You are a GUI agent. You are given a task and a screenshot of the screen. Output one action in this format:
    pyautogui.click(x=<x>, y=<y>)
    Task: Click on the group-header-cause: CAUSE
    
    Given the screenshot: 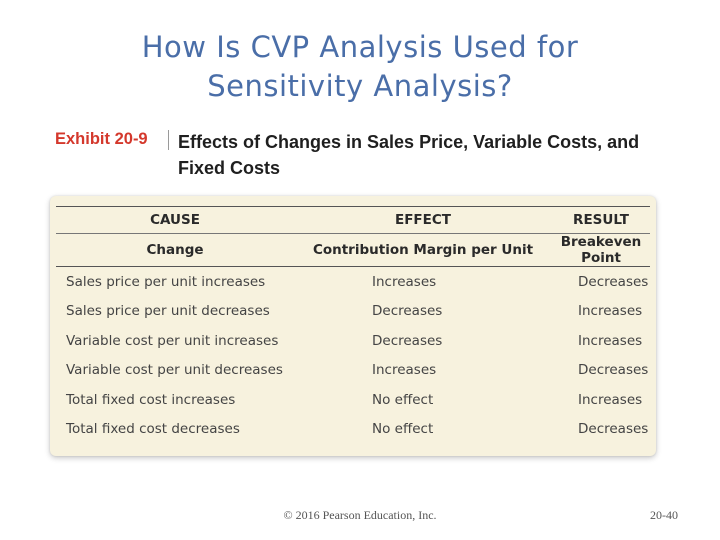 What is the action you would take?
    pyautogui.click(x=175, y=220)
    